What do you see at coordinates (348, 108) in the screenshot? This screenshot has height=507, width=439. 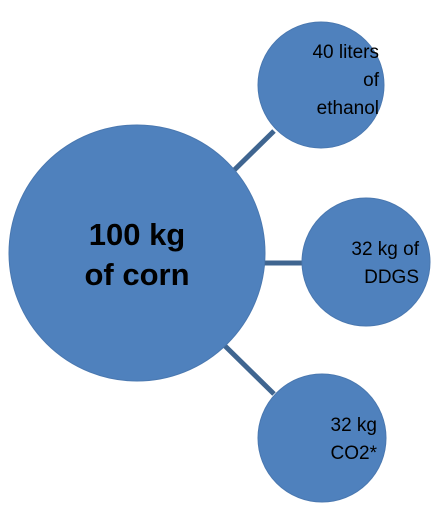 I see `node-label: ethanol` at bounding box center [348, 108].